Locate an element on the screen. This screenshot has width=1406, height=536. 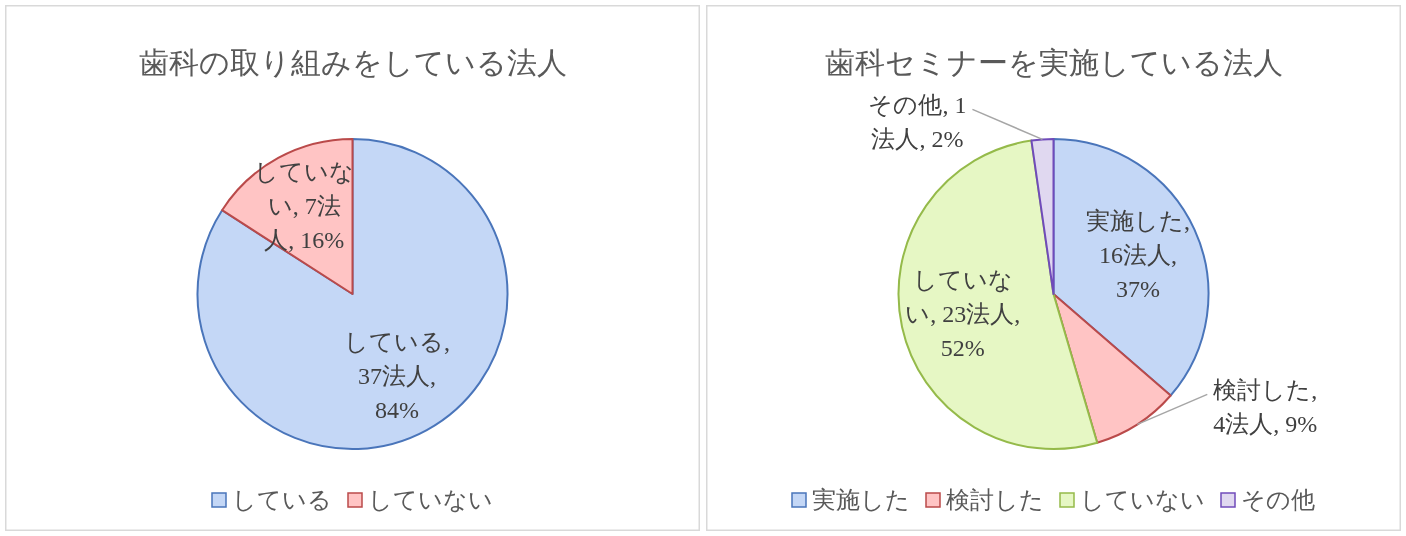
legend-label: その他 is located at coordinates (1278, 500).